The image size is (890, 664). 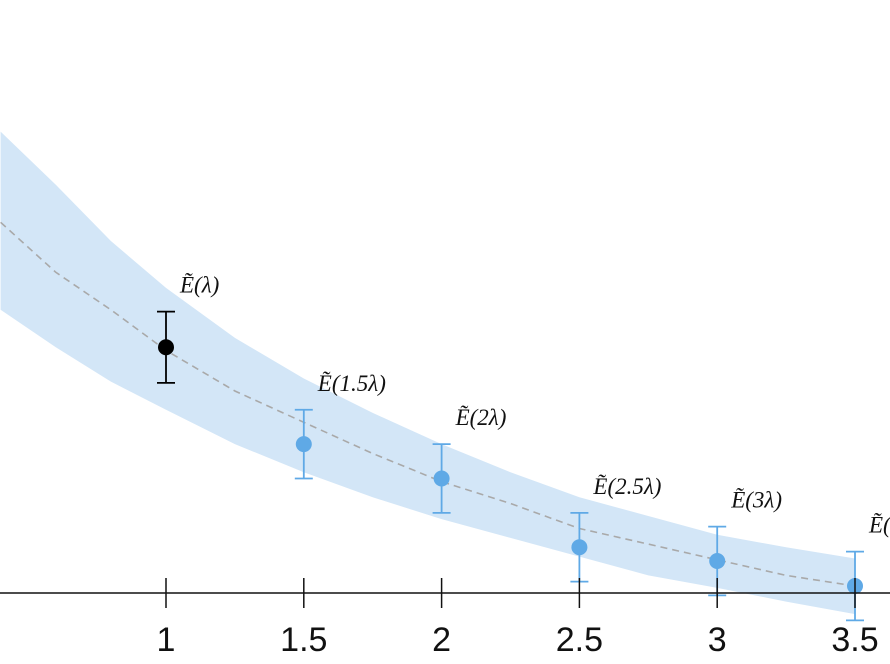 What do you see at coordinates (199, 285) in the screenshot?
I see `point-label: Ẽ(λ)` at bounding box center [199, 285].